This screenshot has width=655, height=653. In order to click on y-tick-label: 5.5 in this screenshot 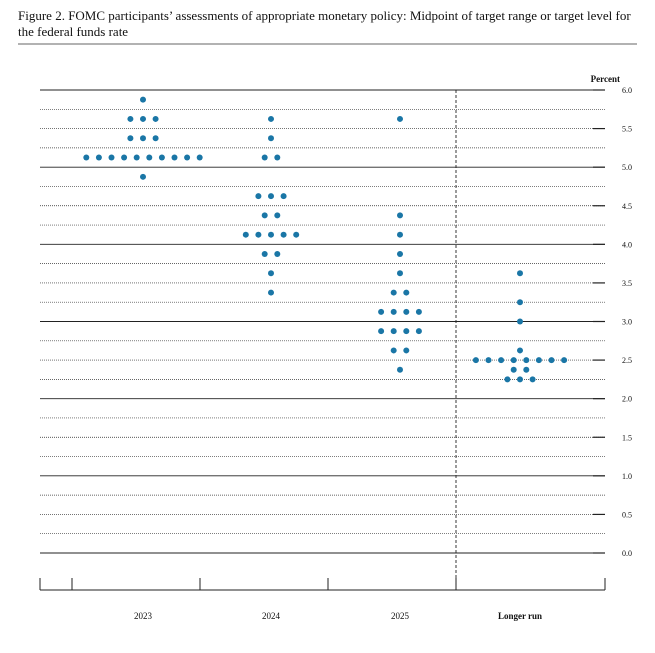, I will do `click(627, 129)`.